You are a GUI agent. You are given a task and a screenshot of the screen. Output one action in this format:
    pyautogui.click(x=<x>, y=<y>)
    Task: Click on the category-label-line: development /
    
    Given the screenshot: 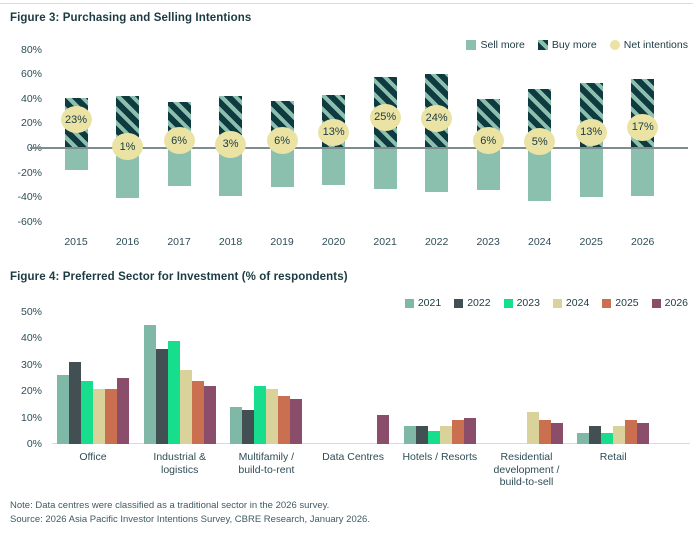 What is the action you would take?
    pyautogui.click(x=526, y=469)
    